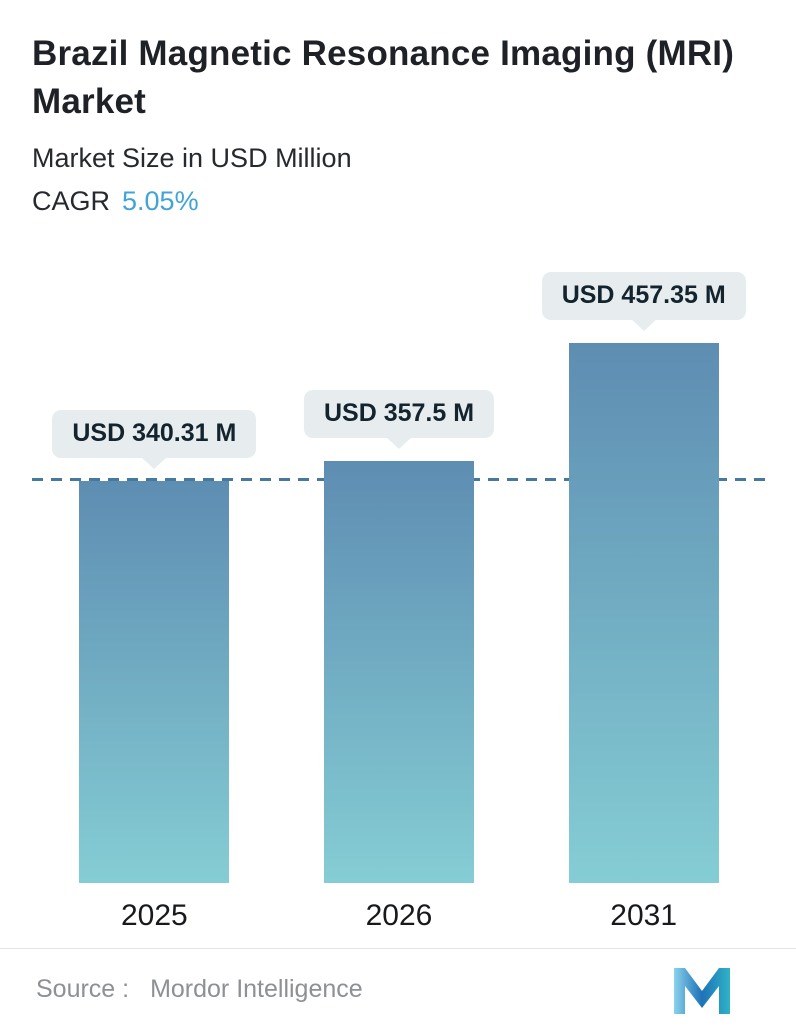 The image size is (796, 1034). What do you see at coordinates (192, 157) in the screenshot?
I see `chart-subtitle: Market Size in USD Million` at bounding box center [192, 157].